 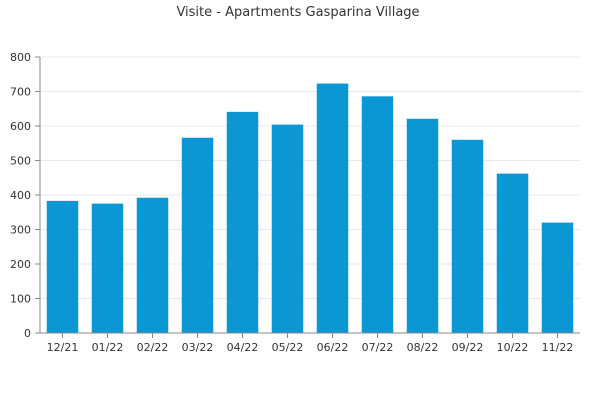 I want to click on x-tick-label: 05/22, so click(x=288, y=347).